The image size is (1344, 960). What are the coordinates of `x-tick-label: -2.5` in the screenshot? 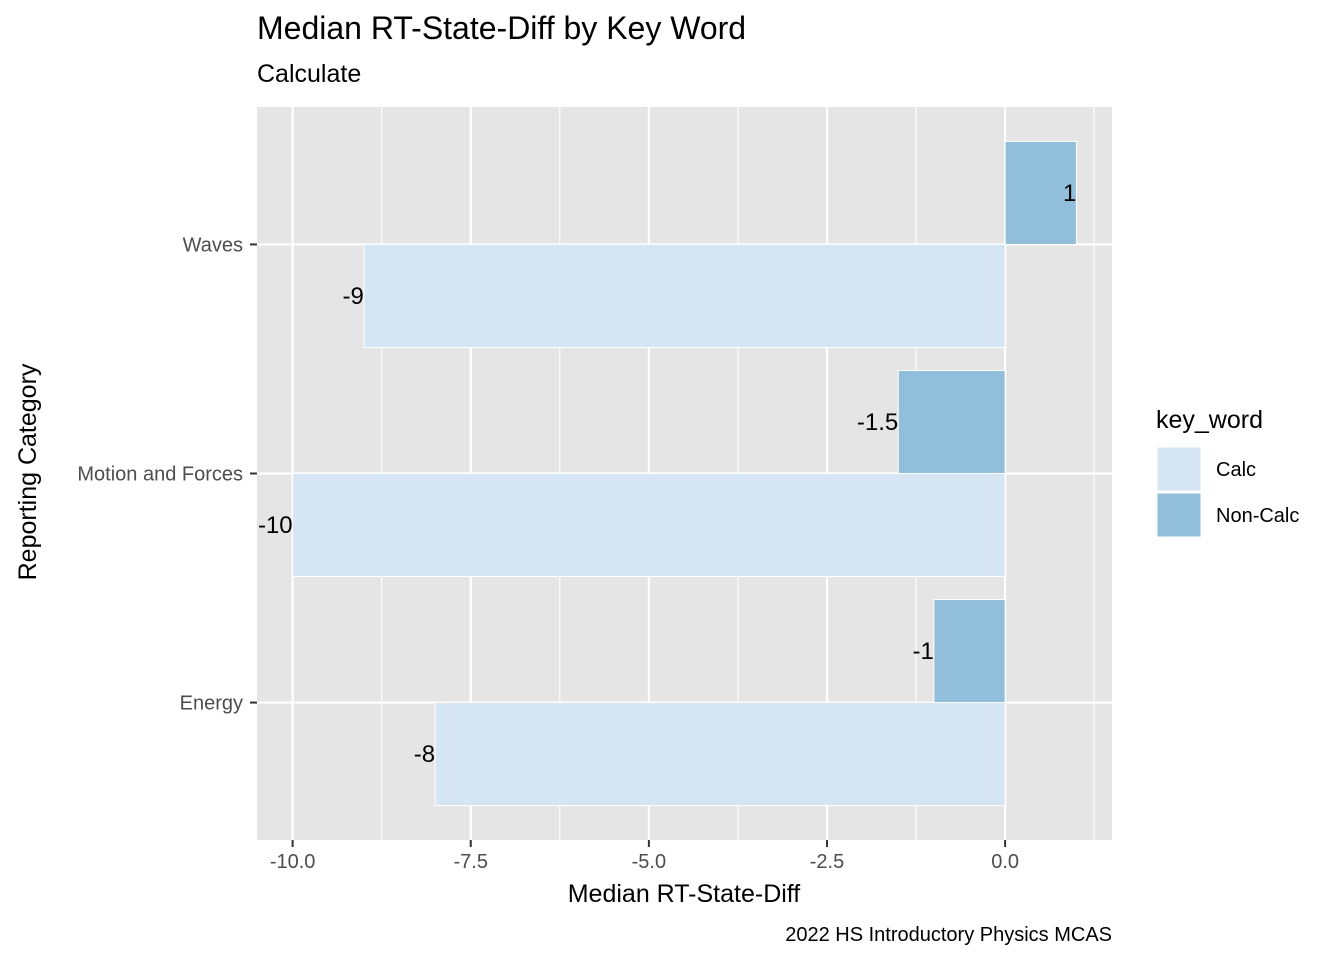 It's located at (827, 862).